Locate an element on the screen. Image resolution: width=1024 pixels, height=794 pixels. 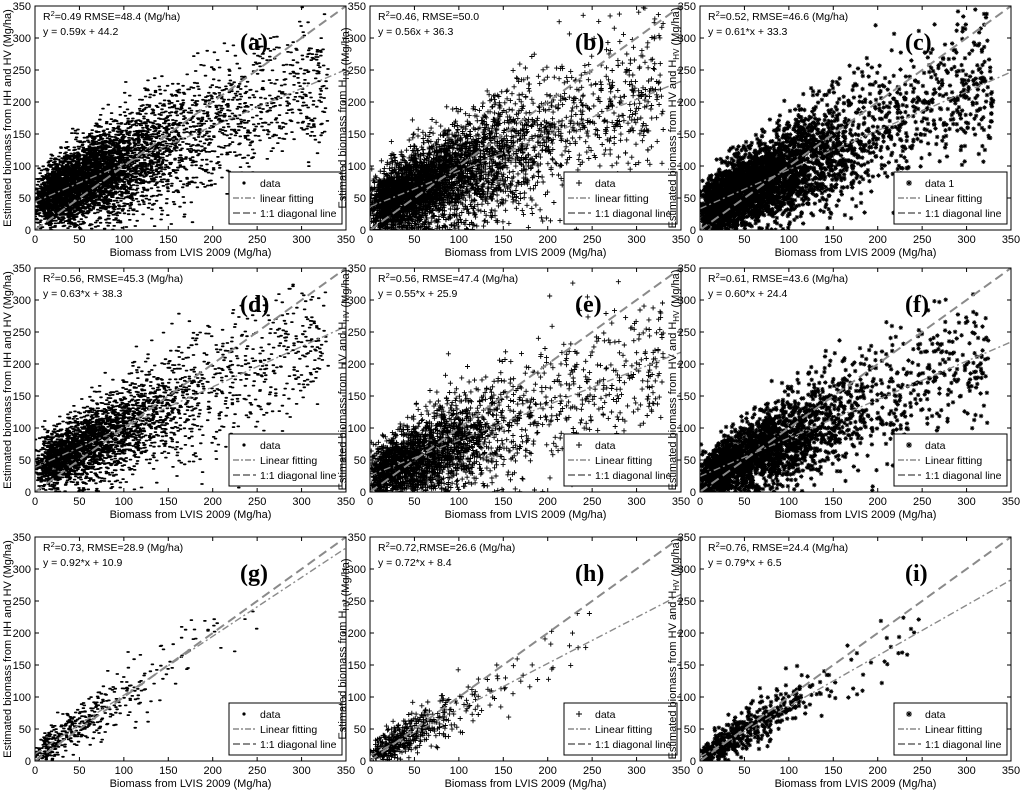
scatter-points-f is located at coordinates (845, 392).